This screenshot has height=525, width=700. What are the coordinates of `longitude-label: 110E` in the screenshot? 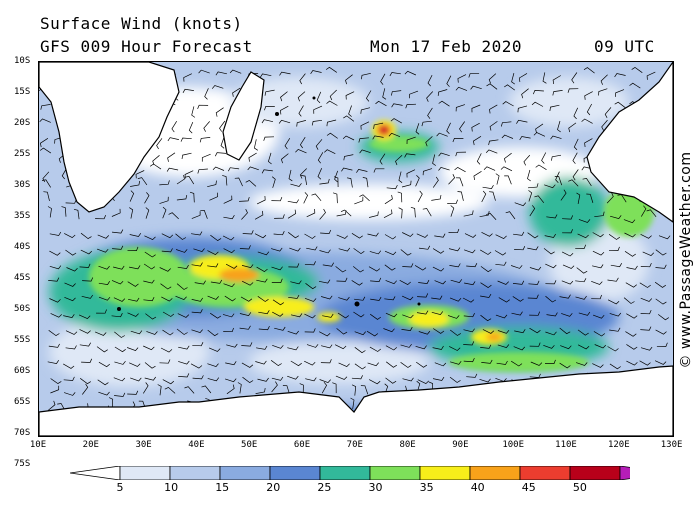 It's located at (566, 445).